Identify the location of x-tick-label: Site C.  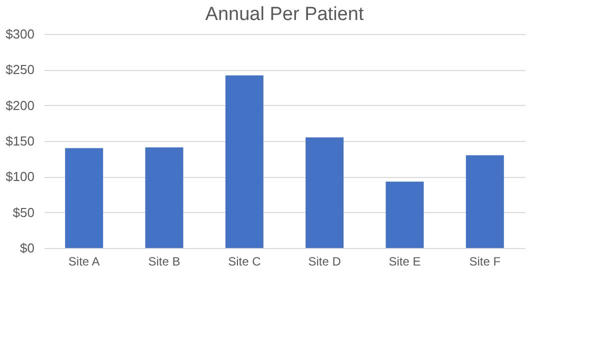
(245, 261).